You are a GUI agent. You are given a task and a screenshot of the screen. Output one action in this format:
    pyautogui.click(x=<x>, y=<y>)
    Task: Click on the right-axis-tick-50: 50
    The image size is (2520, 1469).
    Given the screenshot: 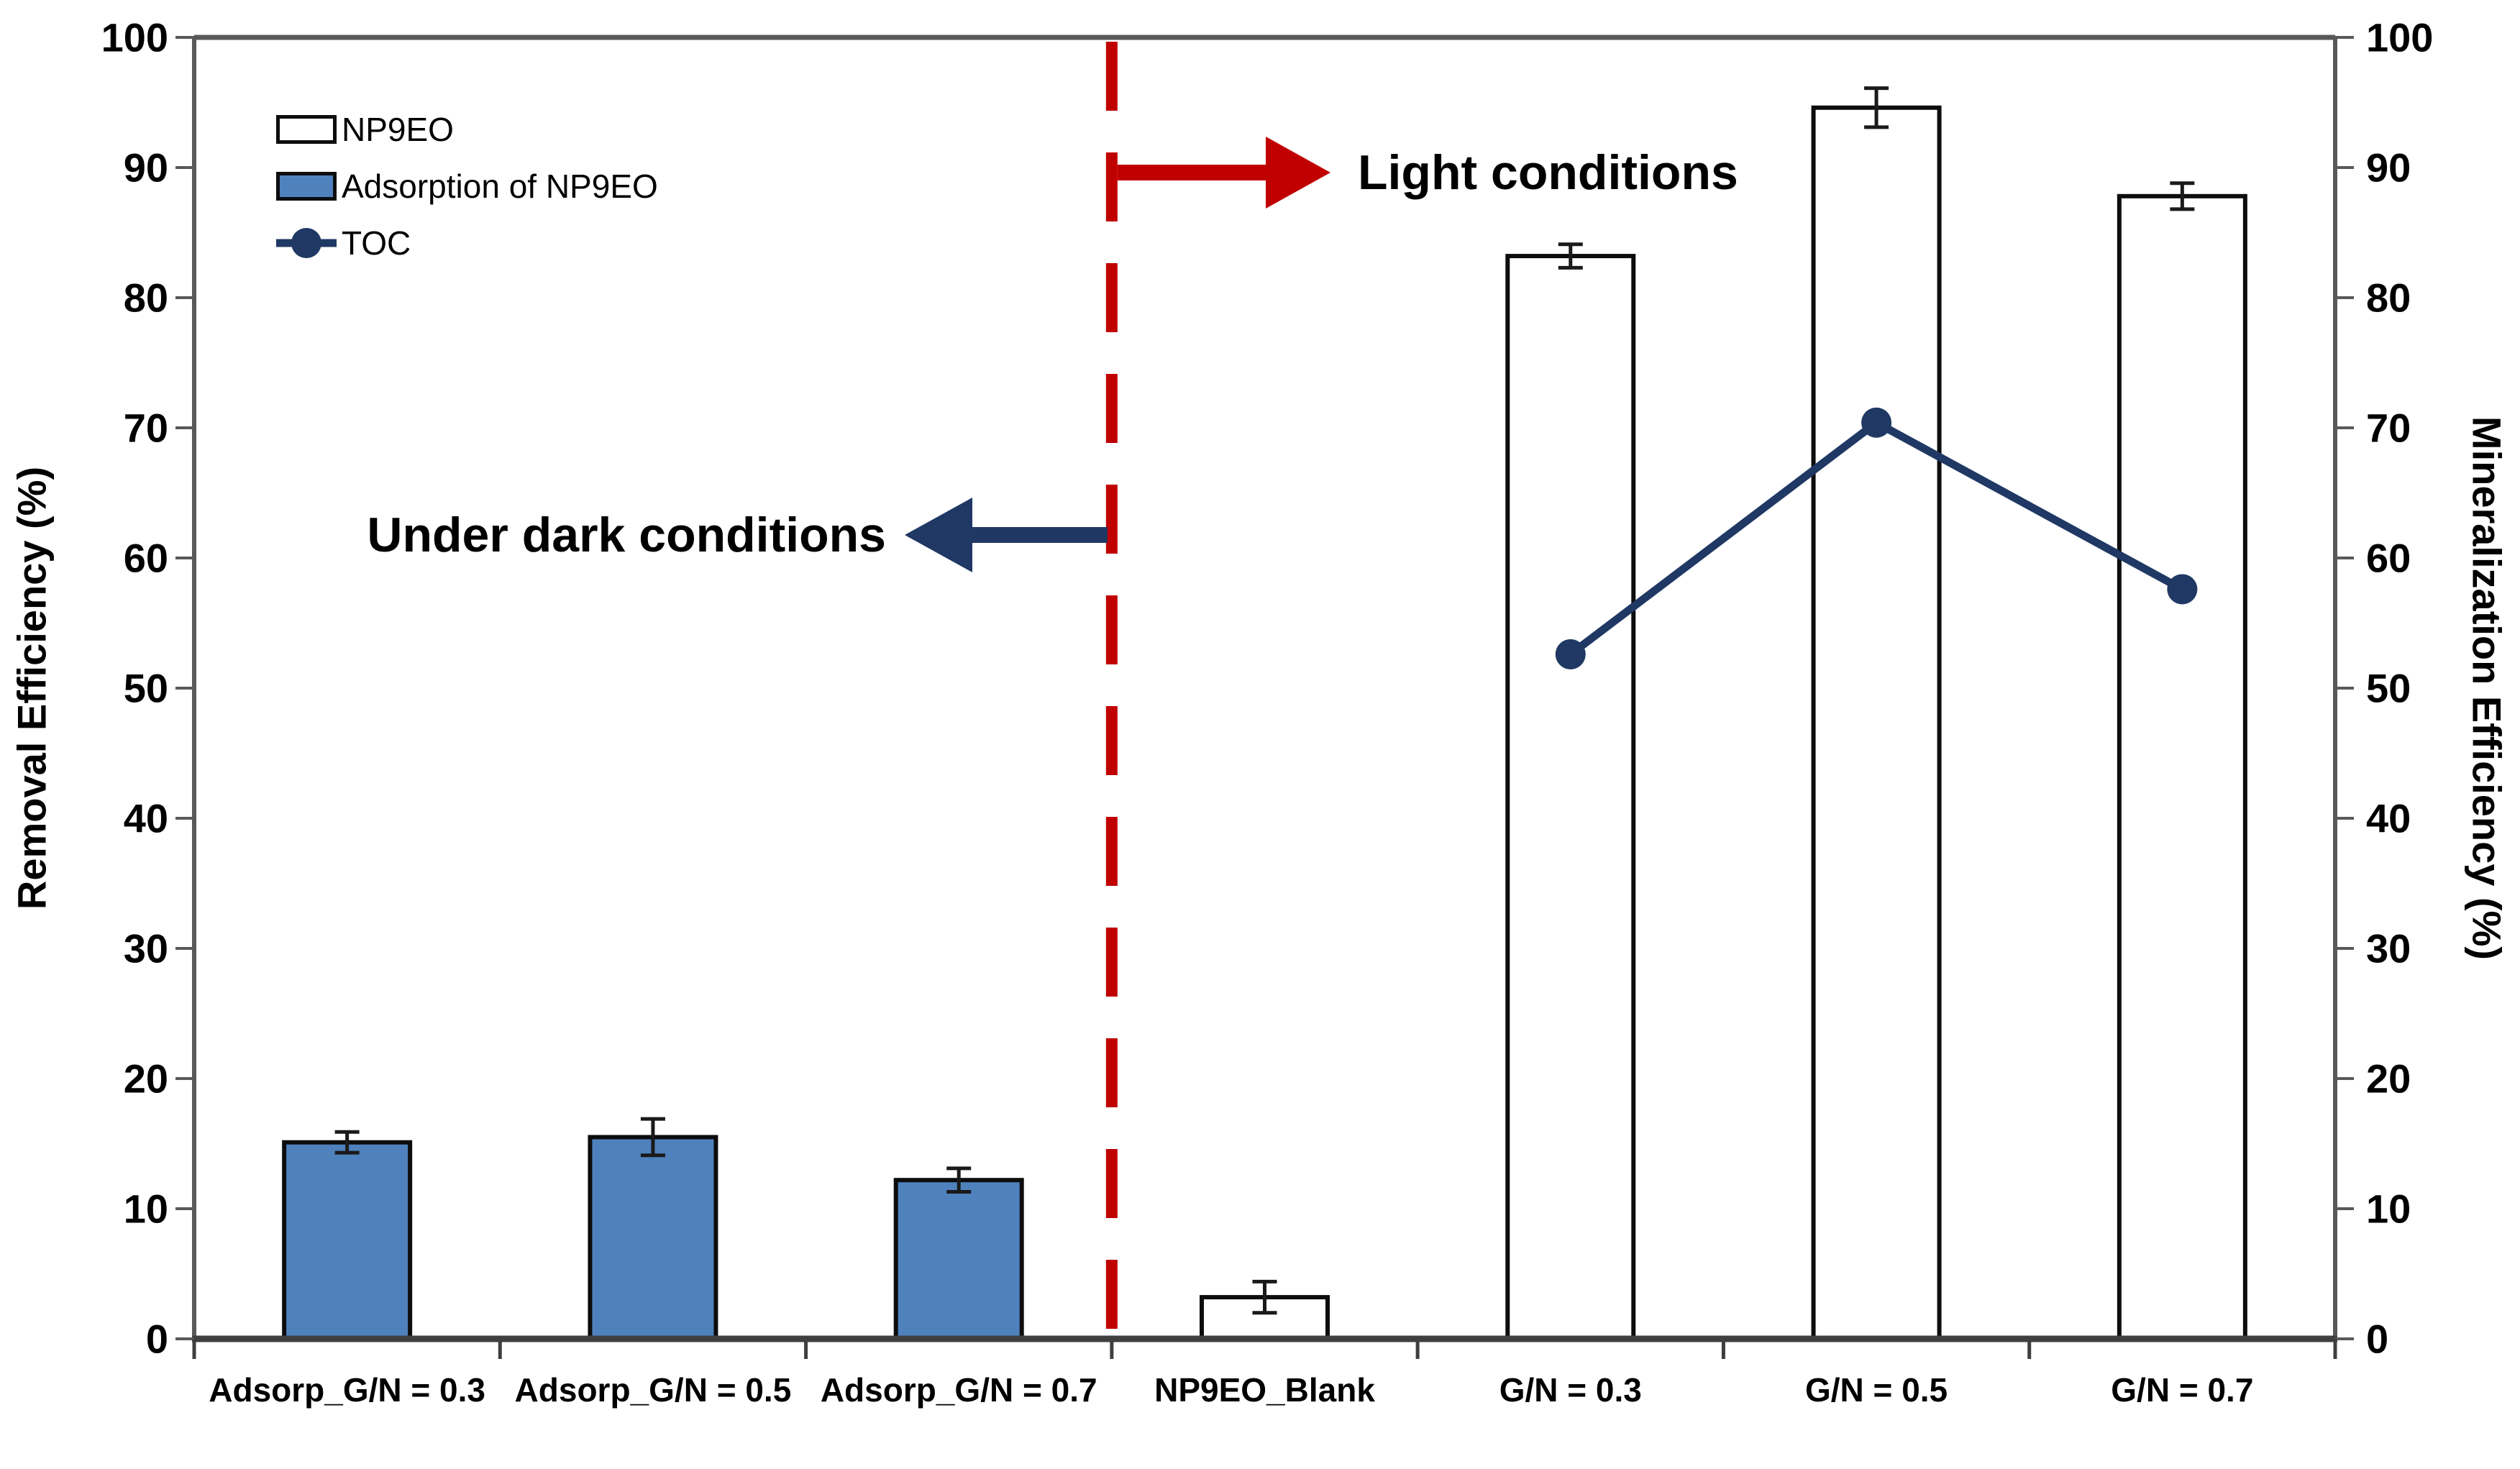 What is the action you would take?
    pyautogui.click(x=2388, y=688)
    